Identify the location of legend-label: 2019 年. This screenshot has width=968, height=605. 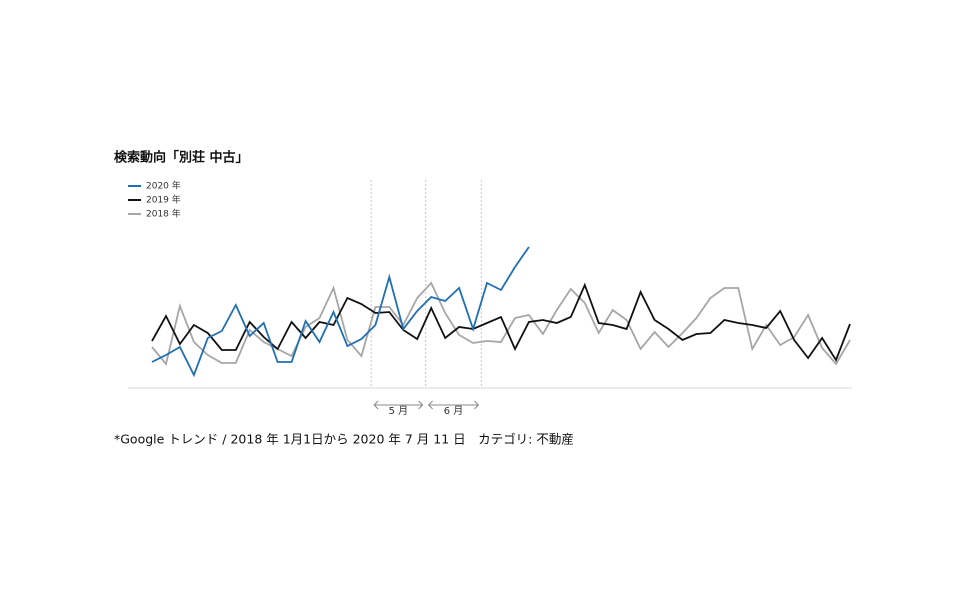
(163, 200).